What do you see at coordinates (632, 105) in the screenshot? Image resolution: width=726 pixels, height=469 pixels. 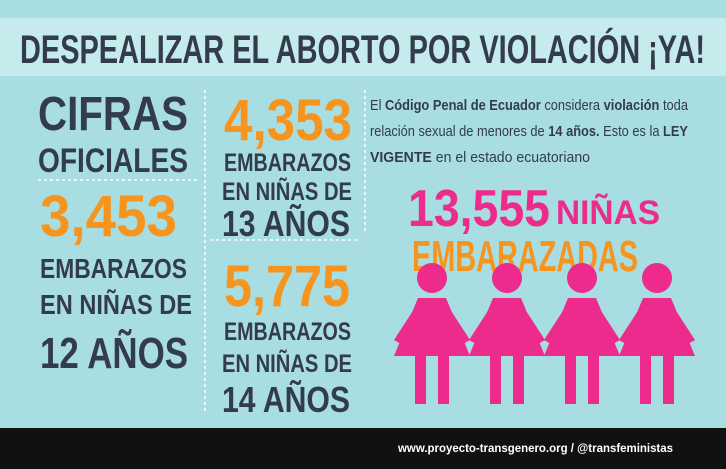 I see `note-text: violación` at bounding box center [632, 105].